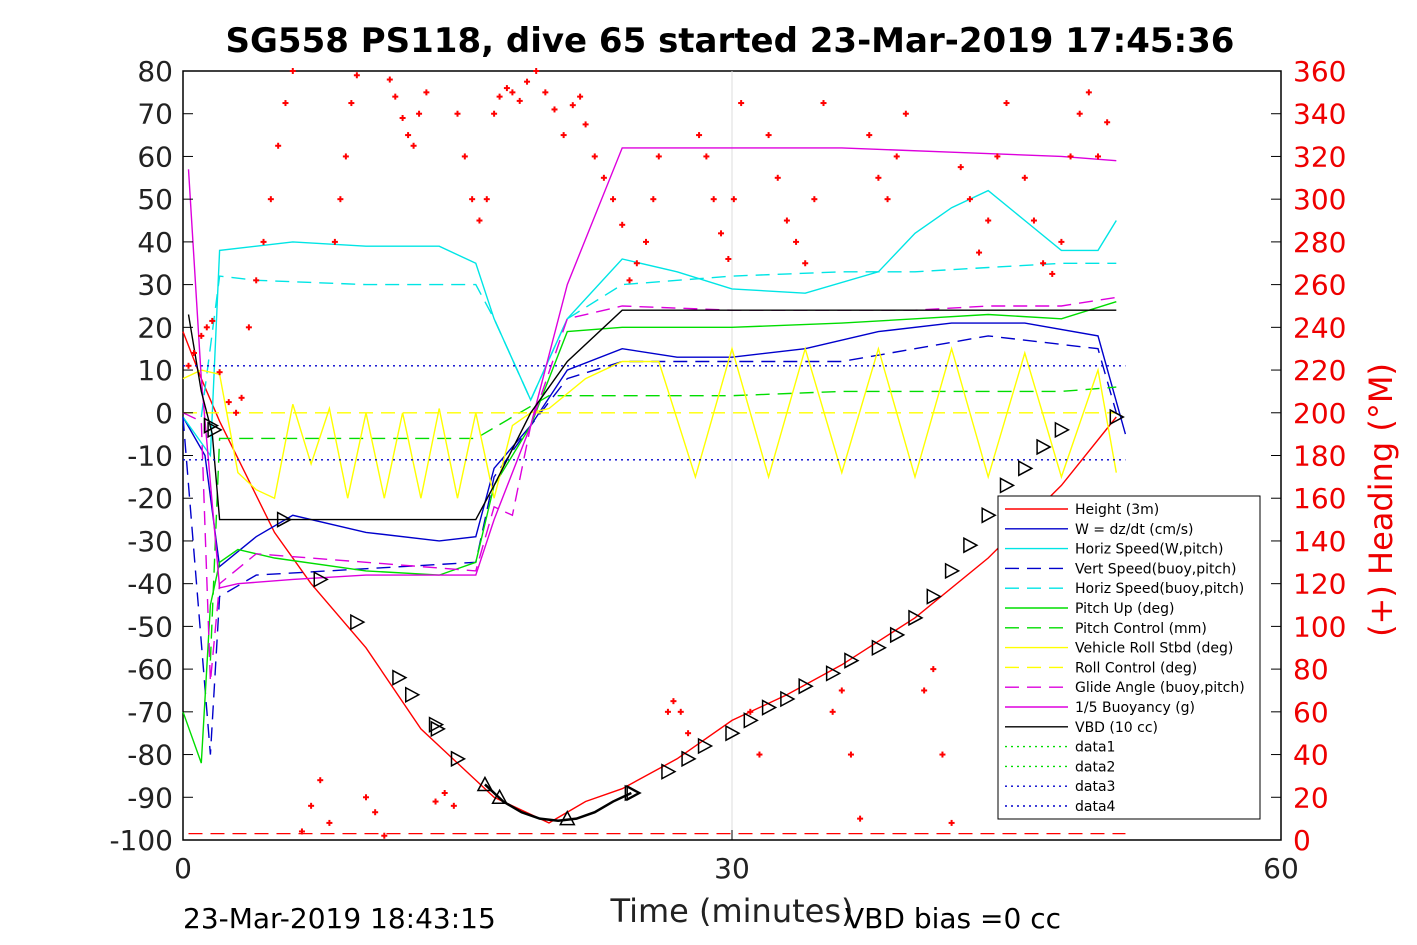 The width and height of the screenshot is (1417, 945). Describe the element at coordinates (1311, 712) in the screenshot. I see `right-tick-label: 60` at that location.